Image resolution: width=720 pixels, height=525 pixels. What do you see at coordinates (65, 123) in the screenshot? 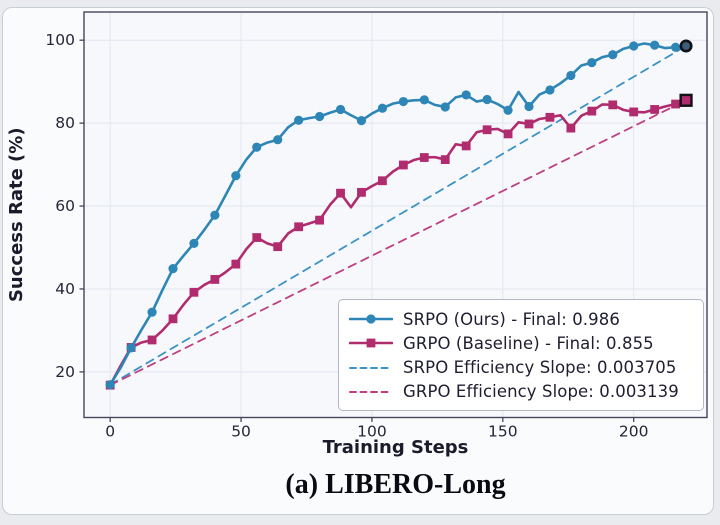
I see `svg-text: 80` at bounding box center [65, 123].